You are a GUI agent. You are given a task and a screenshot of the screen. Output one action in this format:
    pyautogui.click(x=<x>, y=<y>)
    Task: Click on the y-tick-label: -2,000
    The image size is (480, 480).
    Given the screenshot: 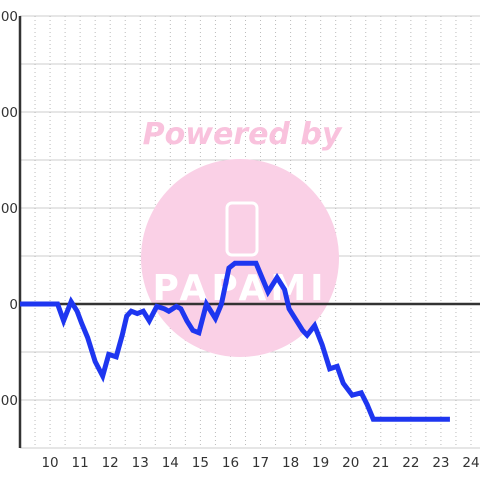 What is the action you would take?
    pyautogui.click(x=9, y=401)
    